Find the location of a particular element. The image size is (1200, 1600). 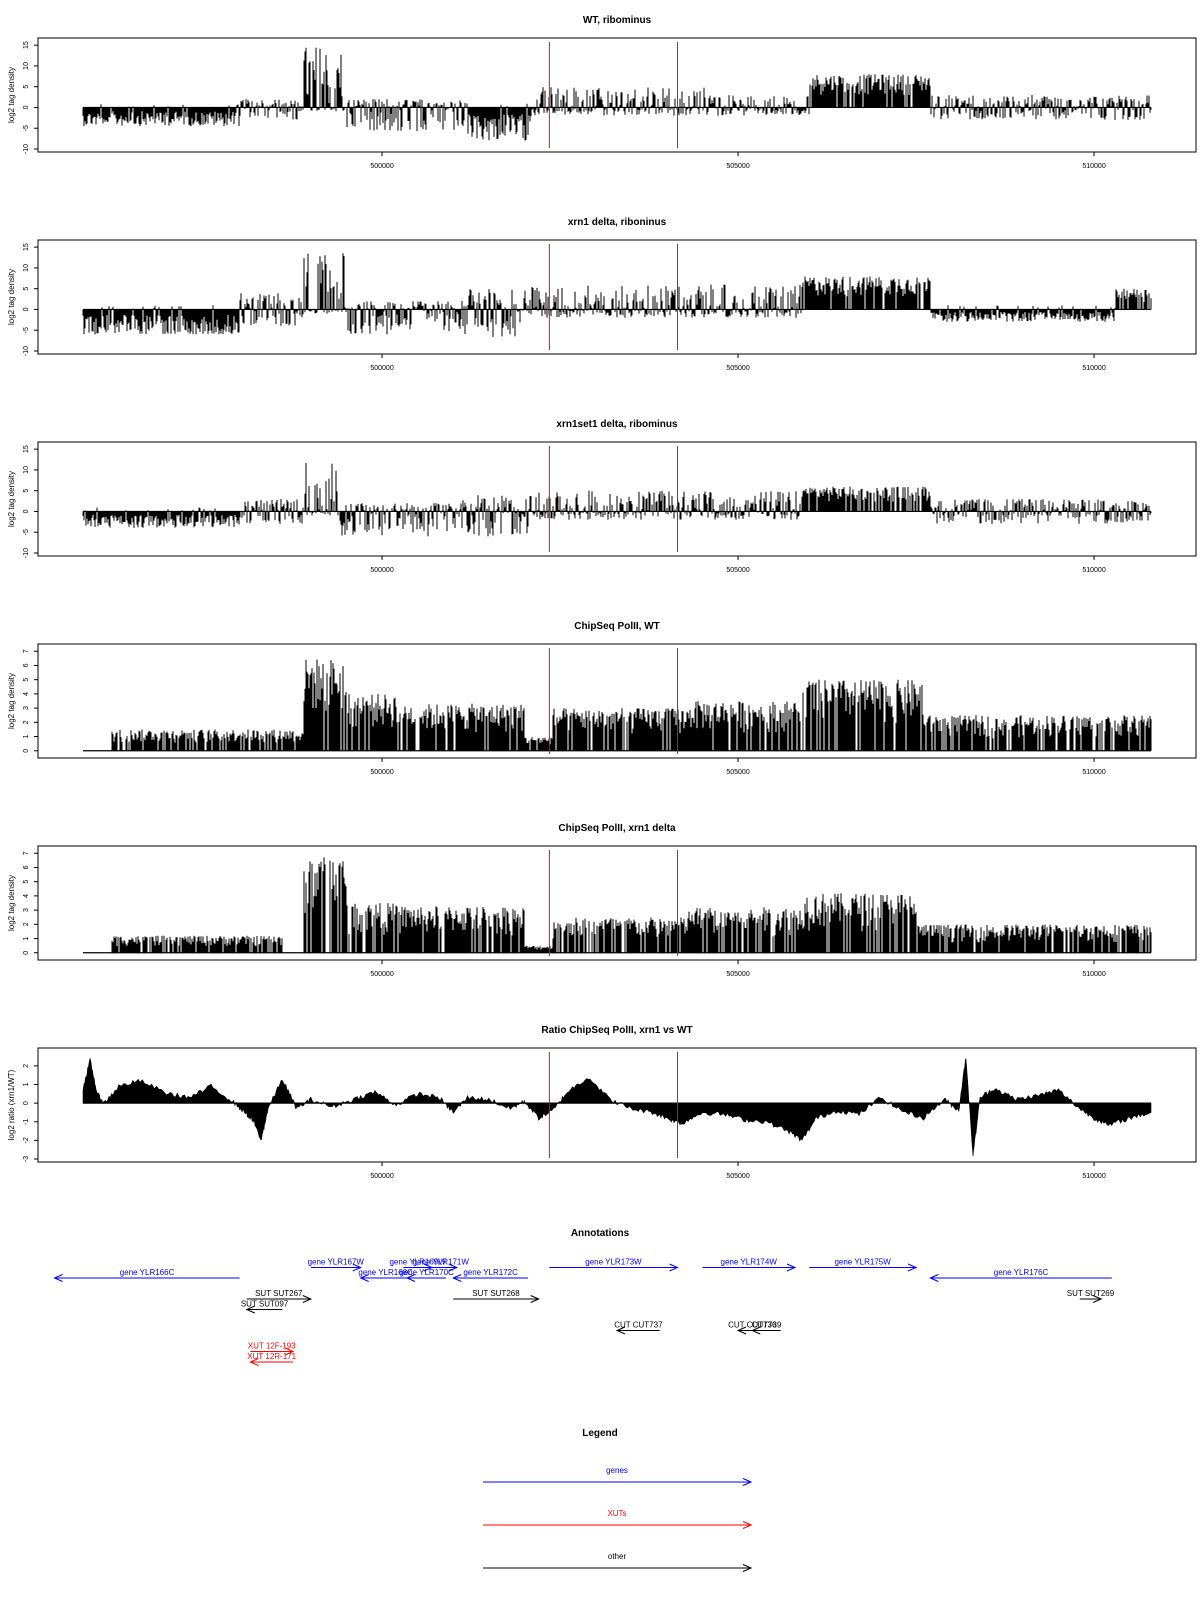

panel-title: ChipSeq PolII, xrn1 delta is located at coordinates (617, 828).